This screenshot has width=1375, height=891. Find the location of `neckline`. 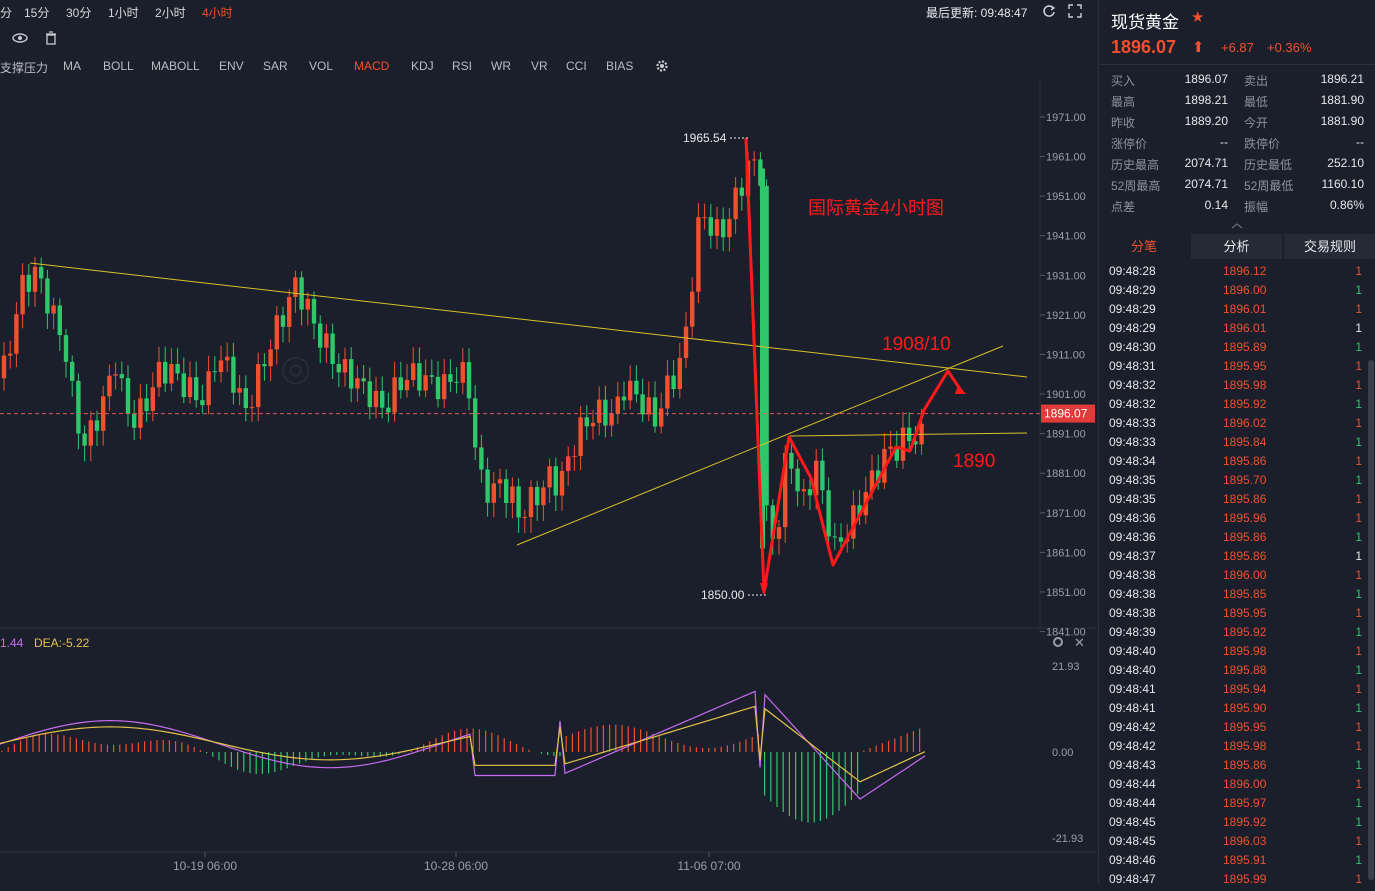

neckline is located at coordinates (908, 434).